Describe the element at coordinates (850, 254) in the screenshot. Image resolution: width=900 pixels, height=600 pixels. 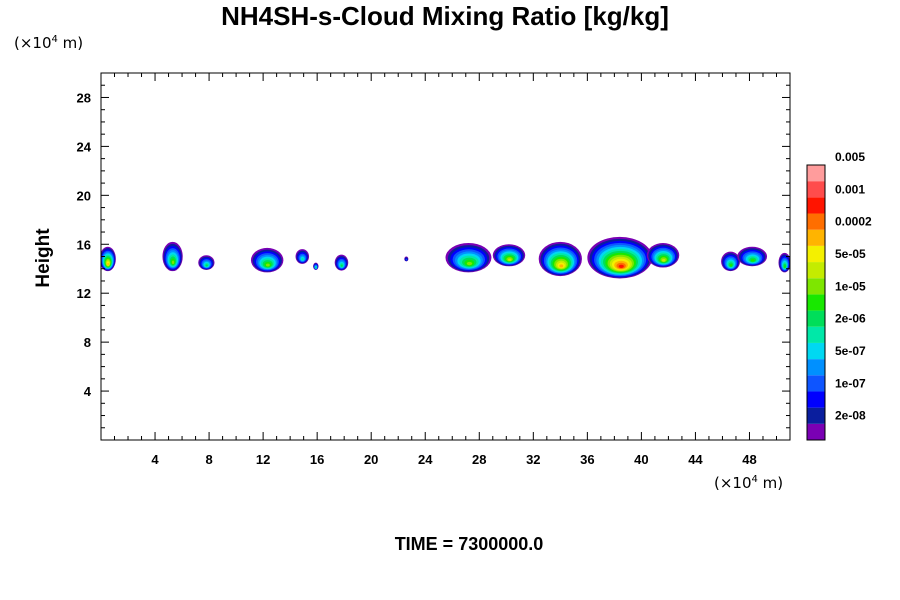
I see `colorbar-label: 5e-05` at that location.